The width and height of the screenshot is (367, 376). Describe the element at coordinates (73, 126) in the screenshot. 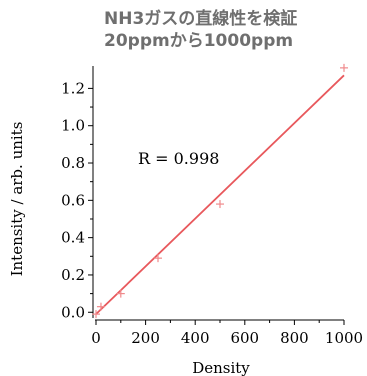

I see `y-tick-label: 1.0` at that location.